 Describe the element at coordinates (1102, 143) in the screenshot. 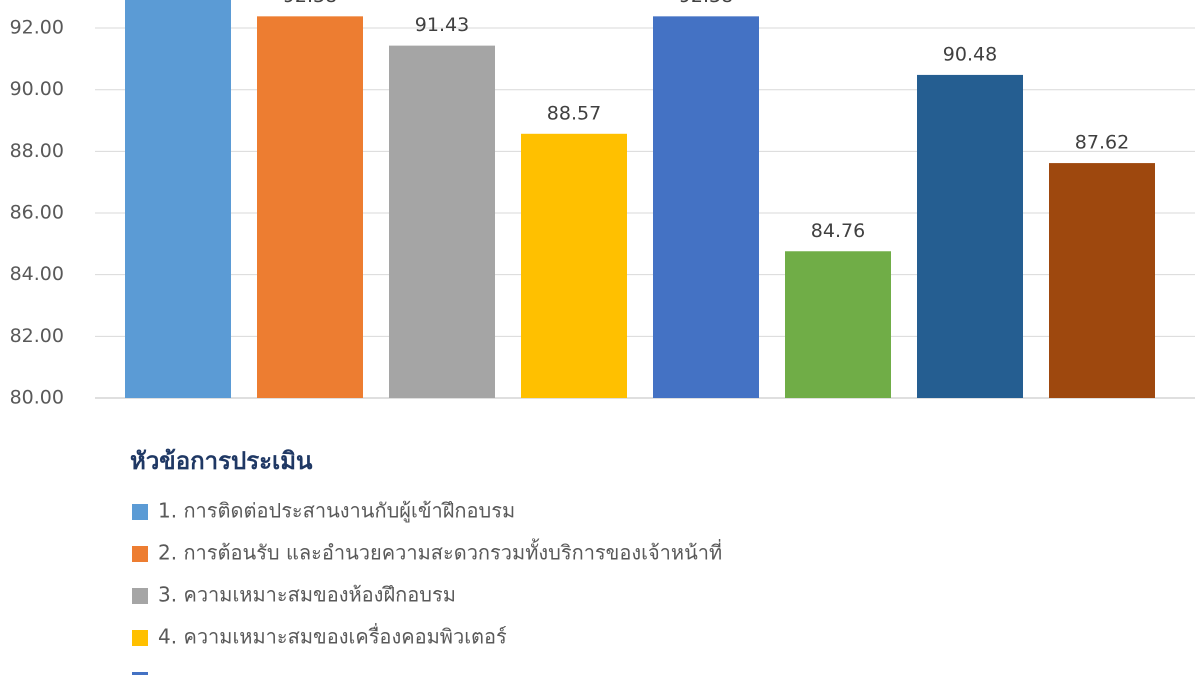

I see `value-label: 87.62` at that location.